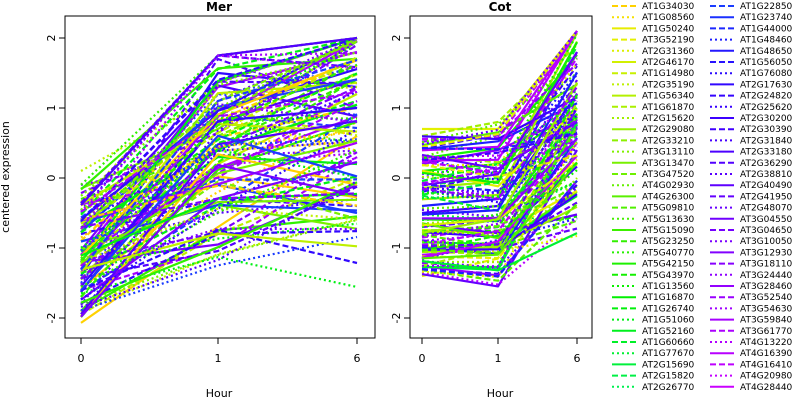 The width and height of the screenshot is (800, 400). What do you see at coordinates (668, 287) in the screenshot?
I see `legend-label: AT1G13560` at bounding box center [668, 287].